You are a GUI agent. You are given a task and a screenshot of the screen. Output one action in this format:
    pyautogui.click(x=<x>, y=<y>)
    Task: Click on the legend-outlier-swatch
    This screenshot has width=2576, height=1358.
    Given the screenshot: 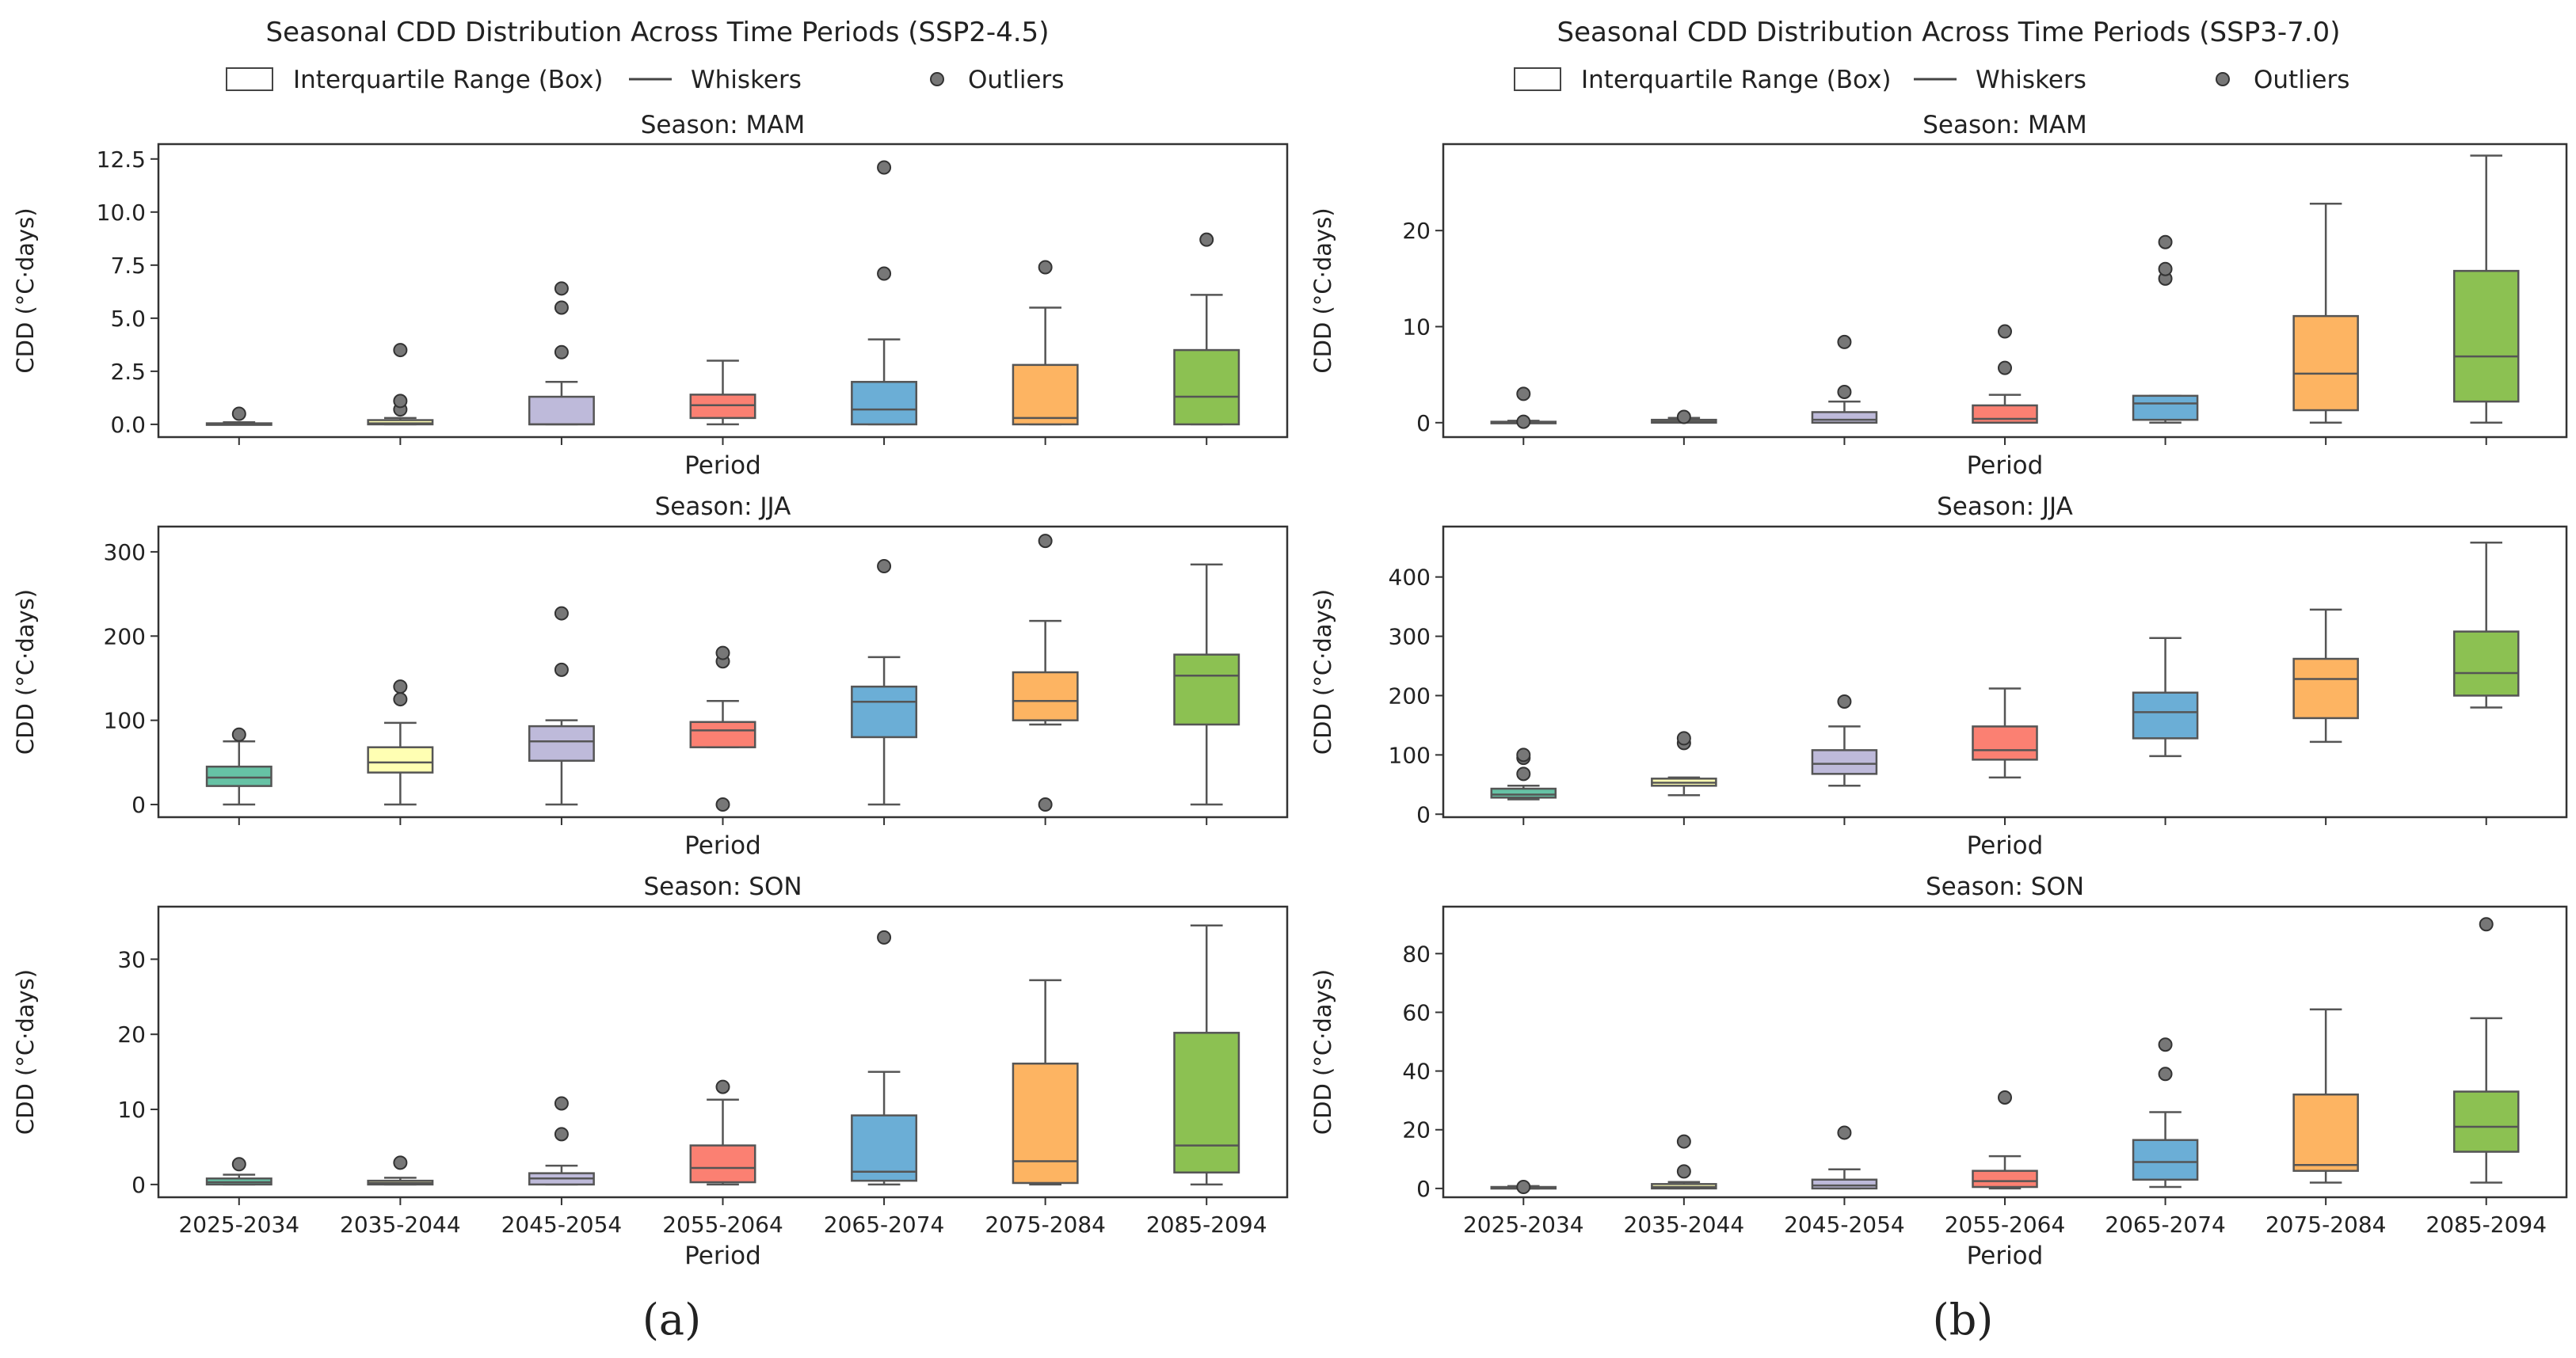 What is the action you would take?
    pyautogui.click(x=2223, y=79)
    